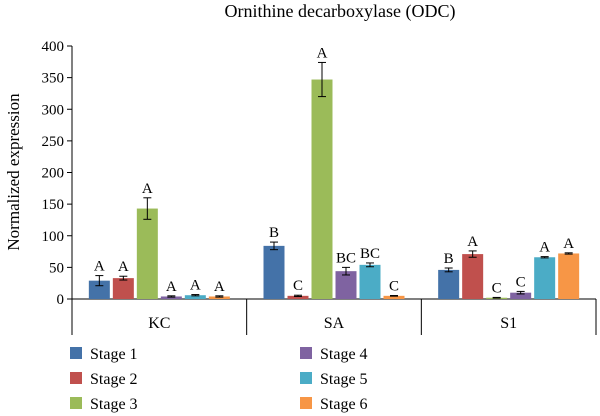  Describe the element at coordinates (114, 354) in the screenshot. I see `legend-label: Stage 1` at that location.